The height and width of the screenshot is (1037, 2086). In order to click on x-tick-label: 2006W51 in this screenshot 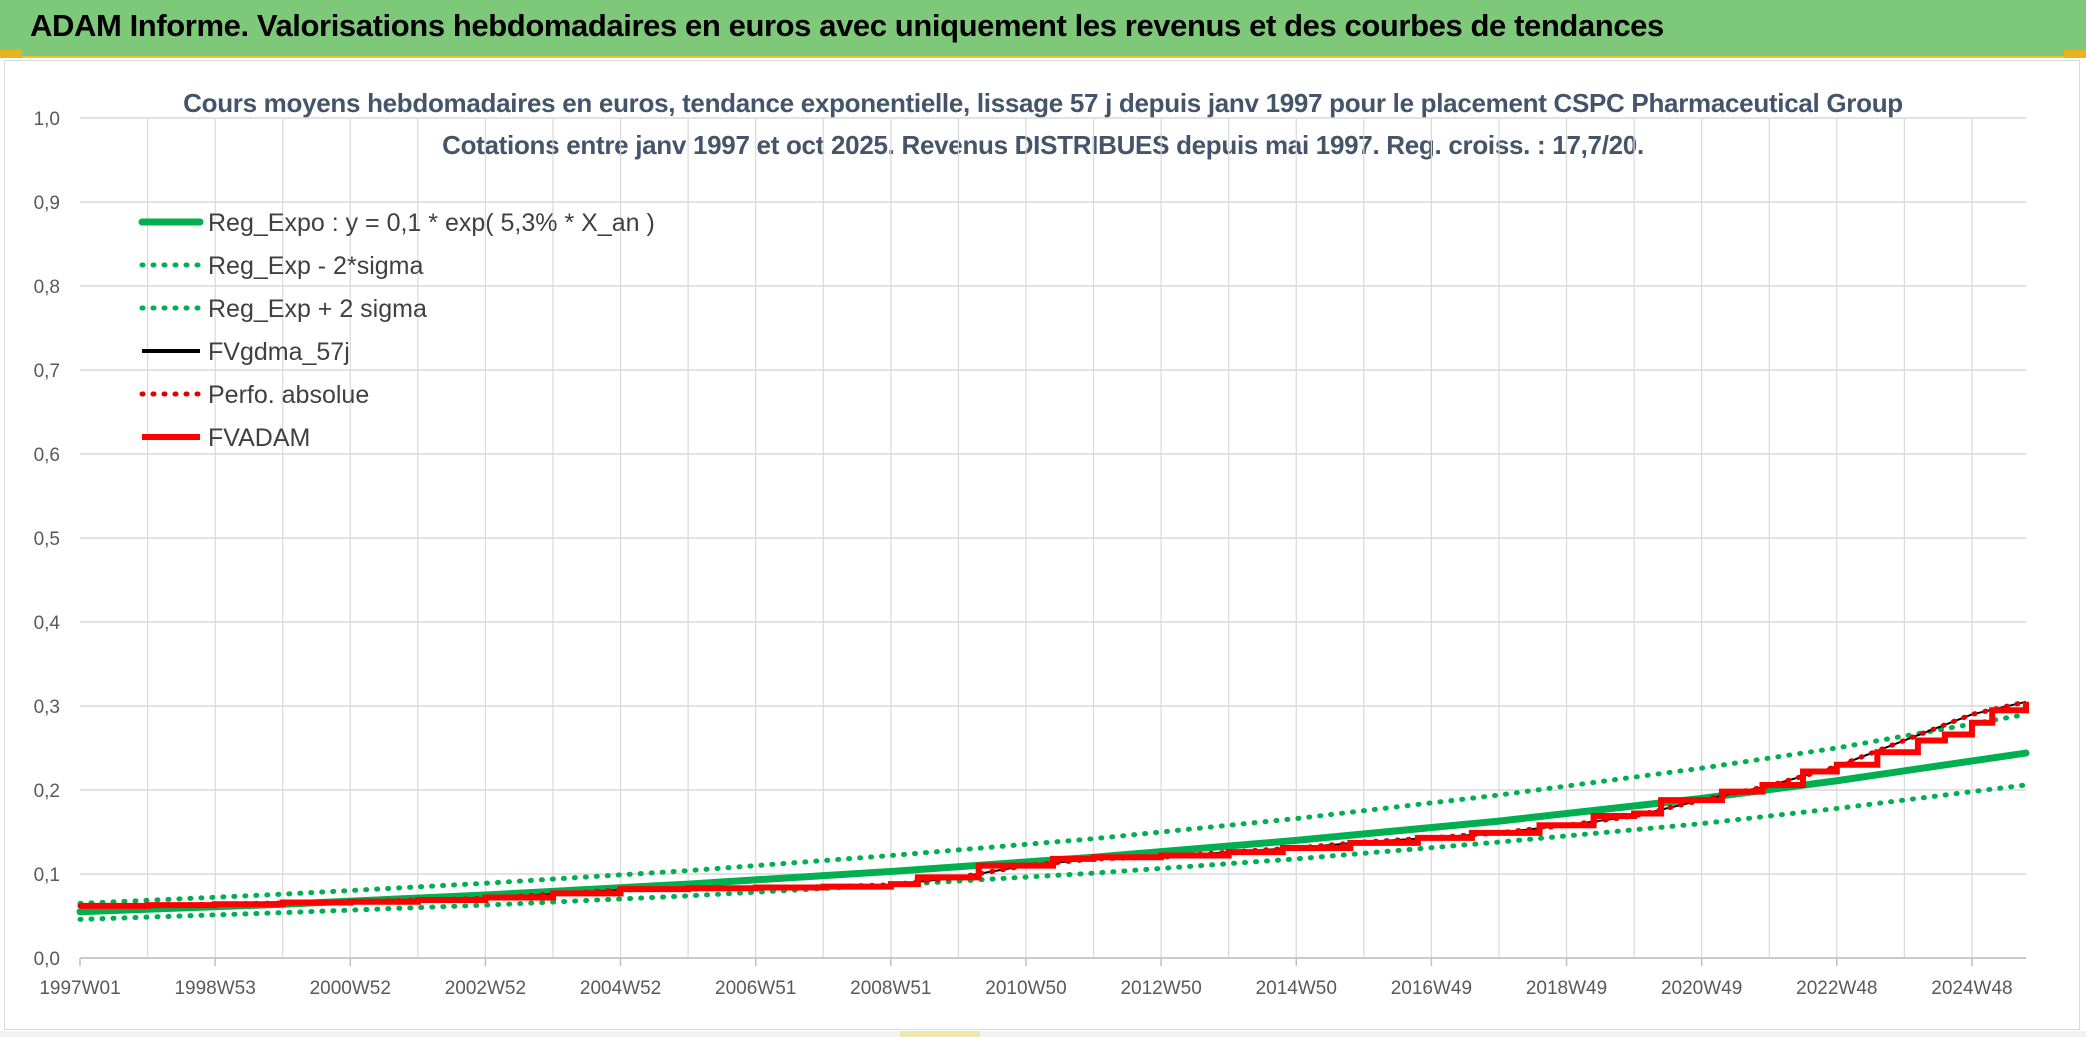, I will do `click(755, 988)`.